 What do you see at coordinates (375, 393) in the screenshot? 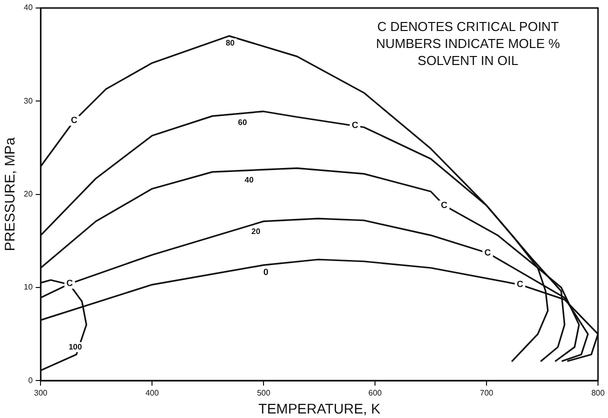
I see `x-tick-label: 600` at bounding box center [375, 393].